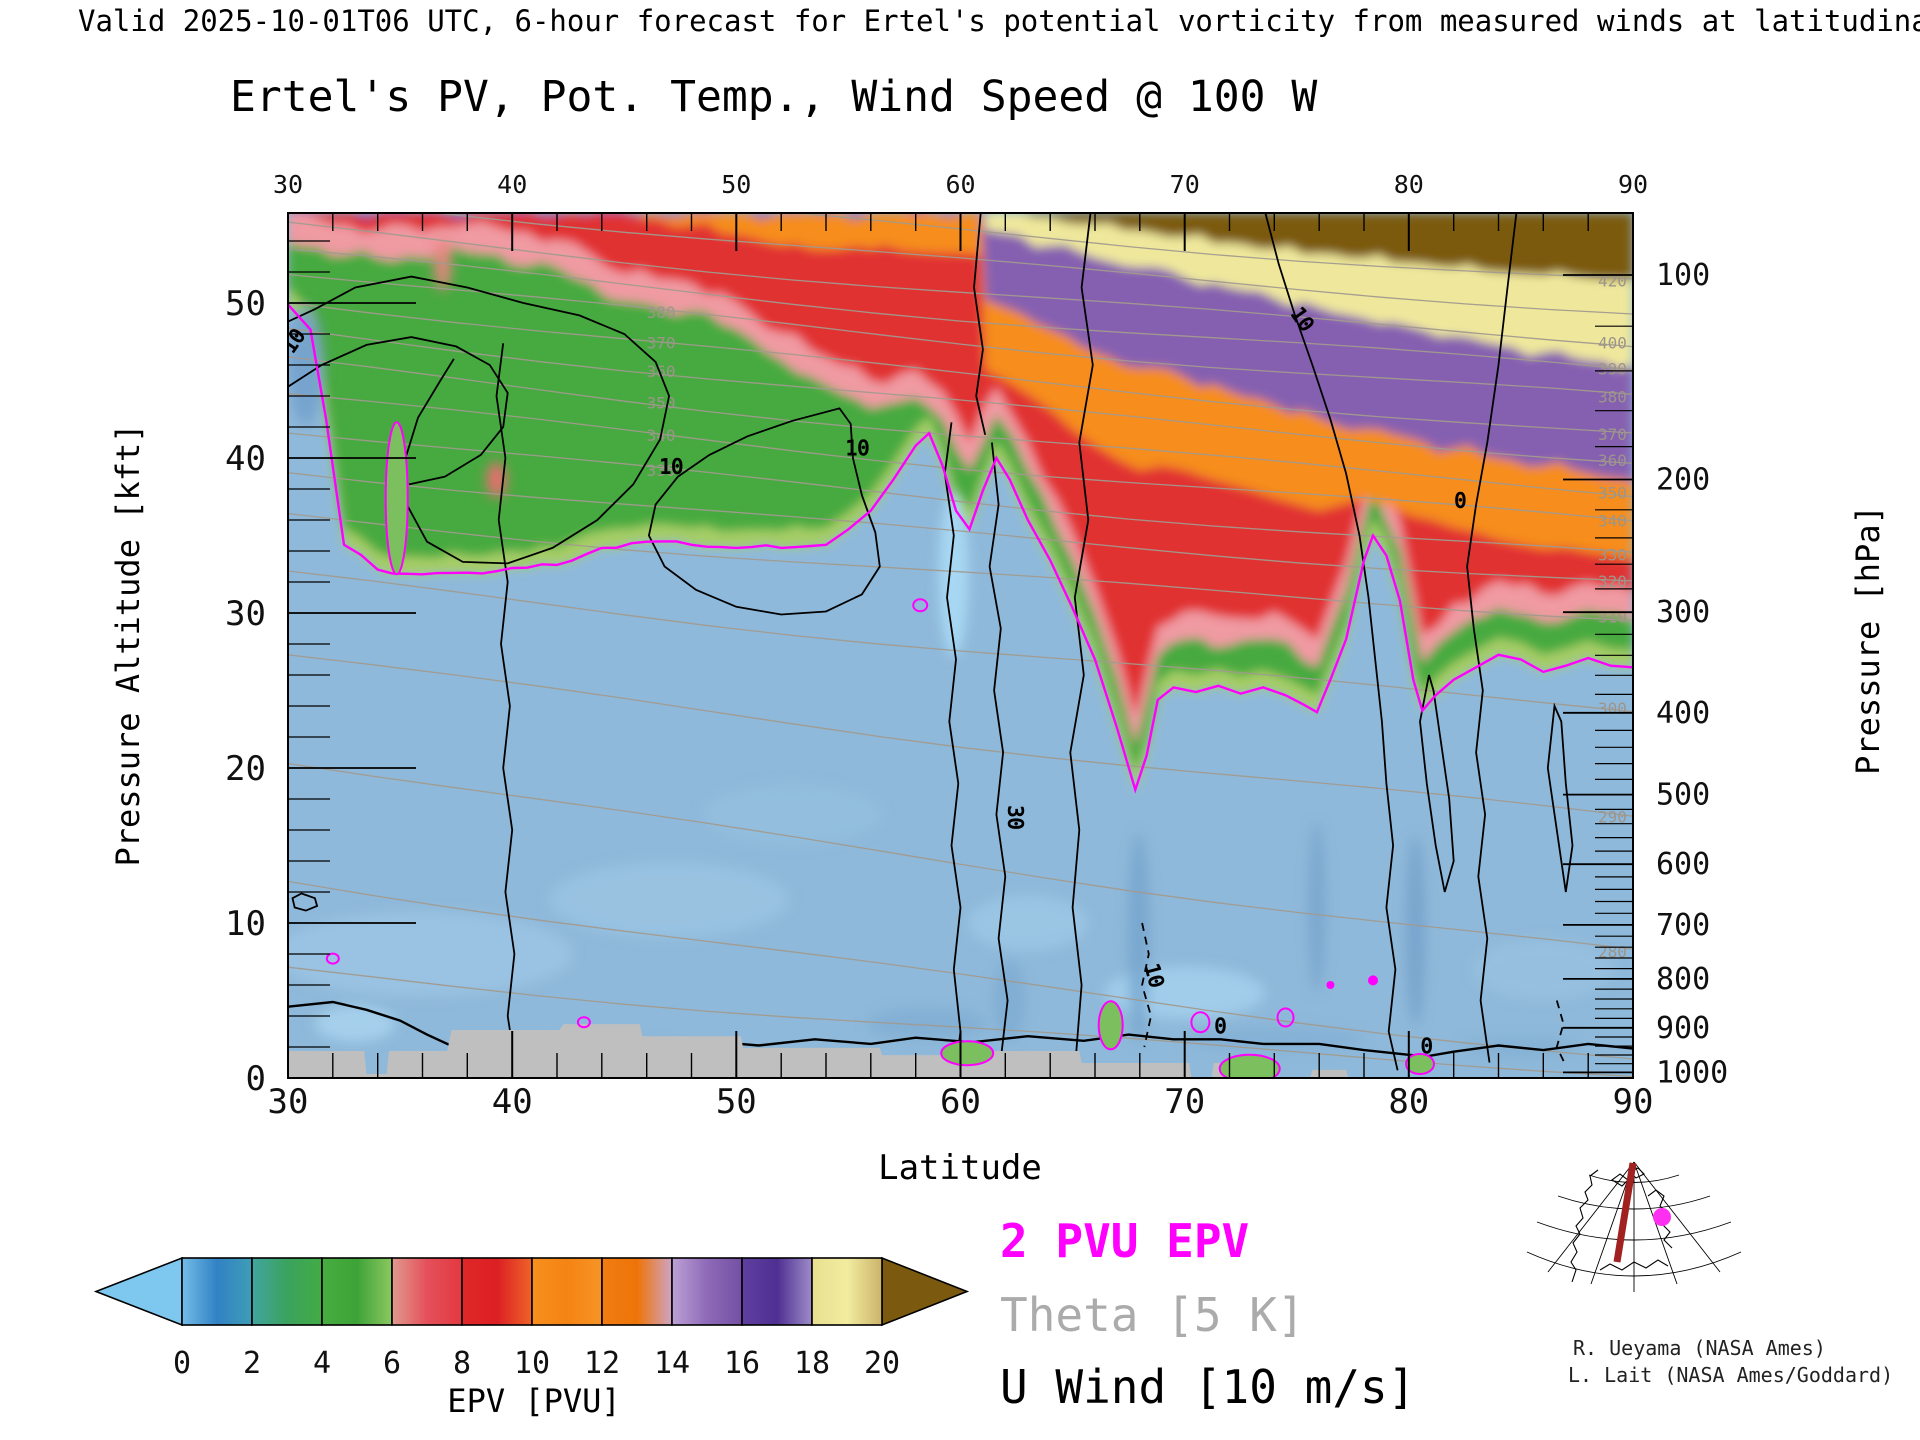 This screenshot has width=1920, height=1440. Describe the element at coordinates (1634, 1265) in the screenshot. I see `map-coastline-south` at that location.